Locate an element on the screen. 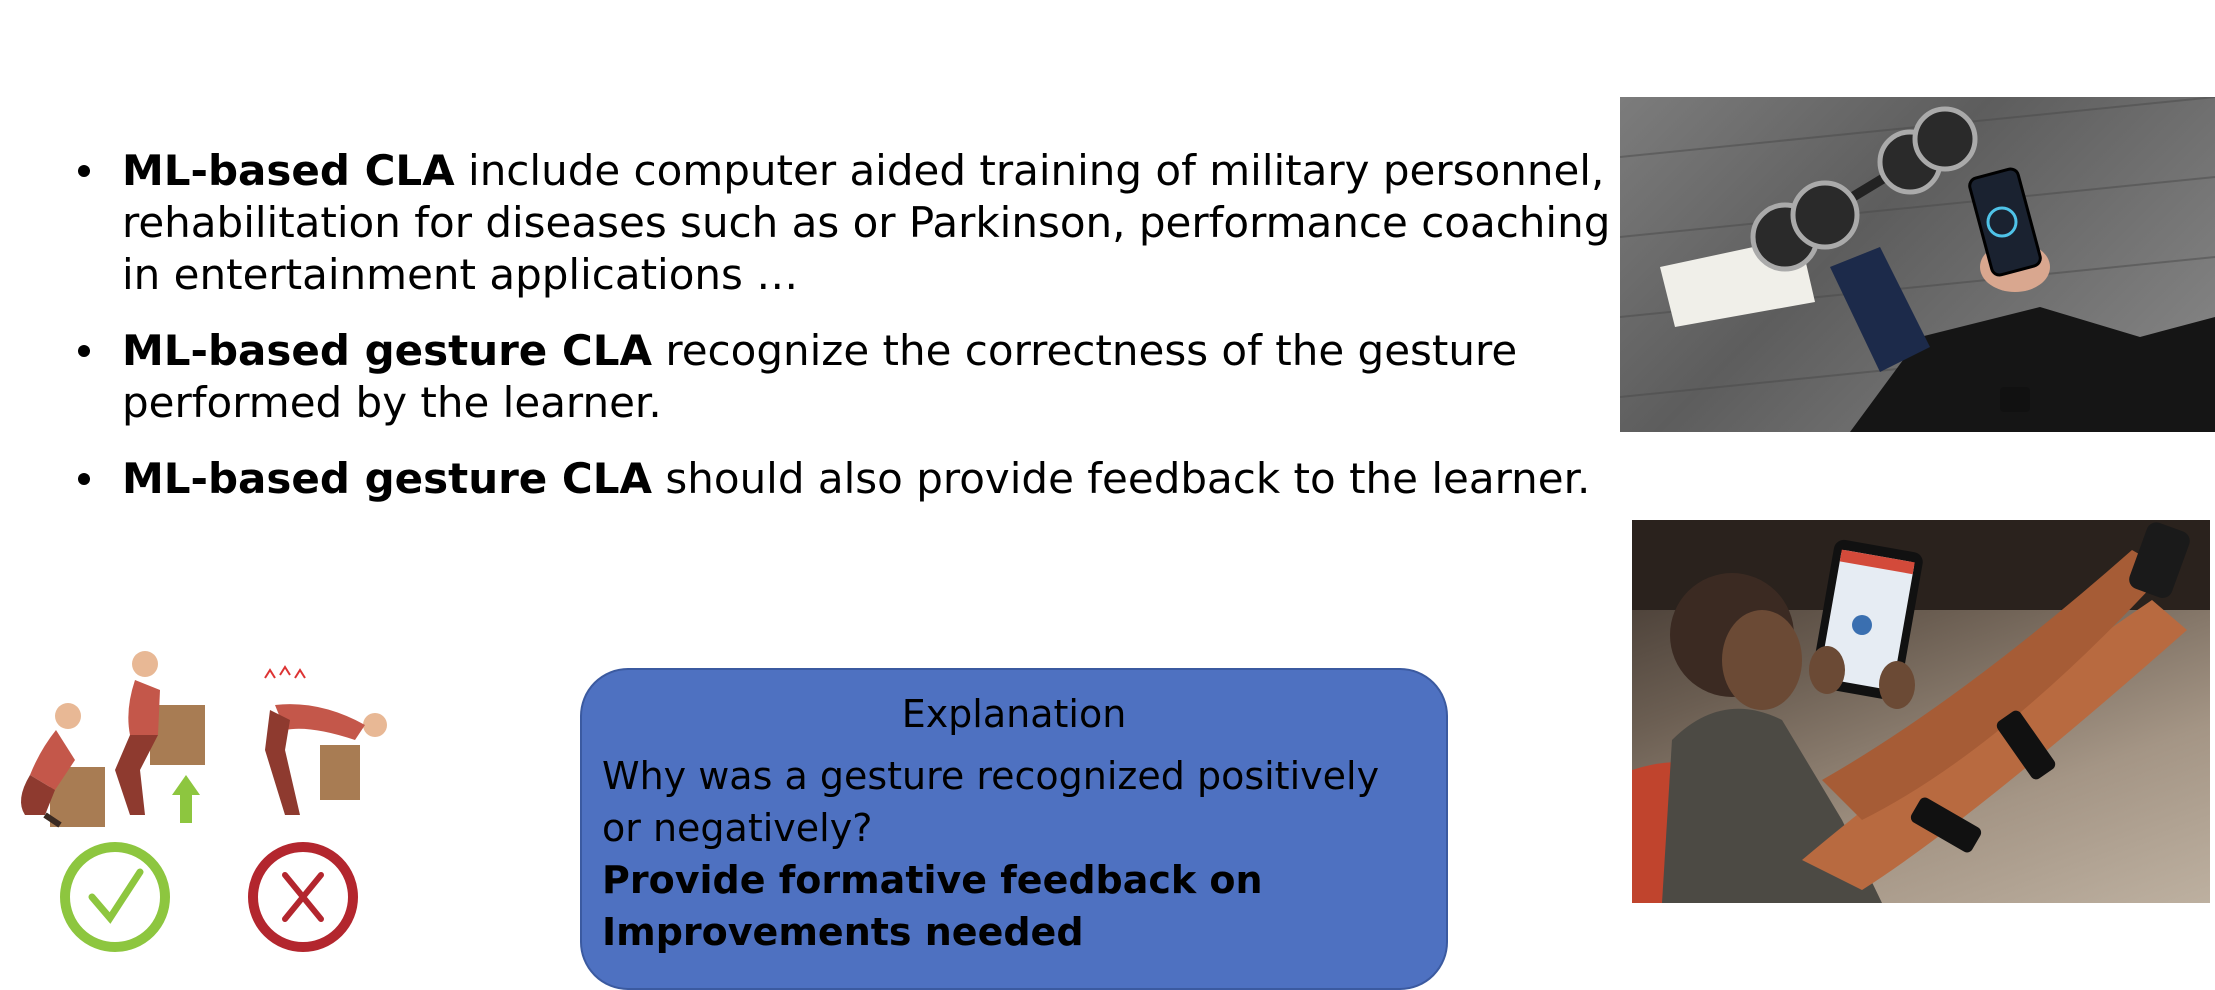 Image resolution: width=2215 pixels, height=990 pixels. explanation-title: Explanation is located at coordinates (1014, 714).